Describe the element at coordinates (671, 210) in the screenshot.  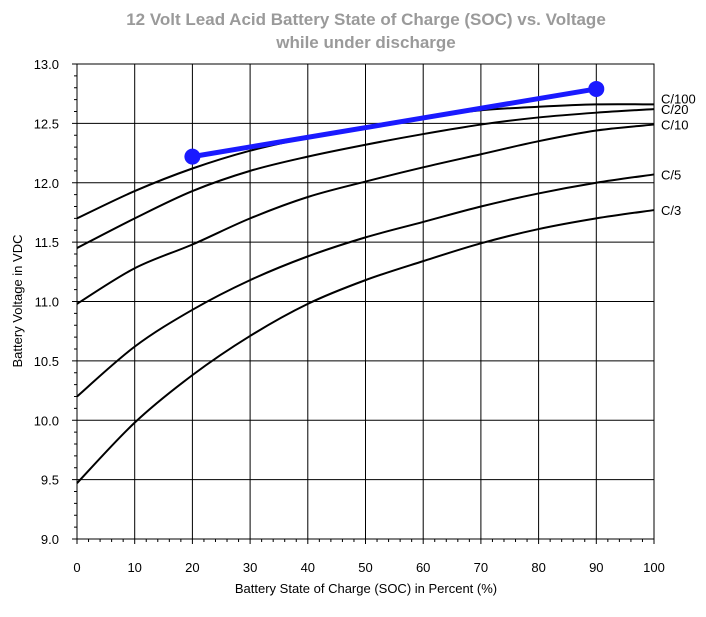
I see `series-label: C/3` at that location.